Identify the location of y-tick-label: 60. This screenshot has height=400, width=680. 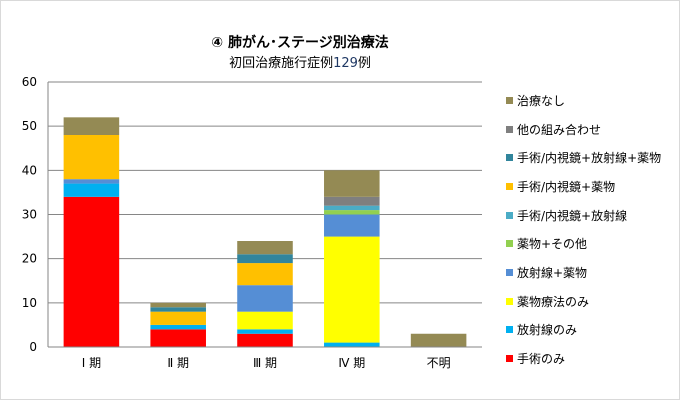
(29, 82).